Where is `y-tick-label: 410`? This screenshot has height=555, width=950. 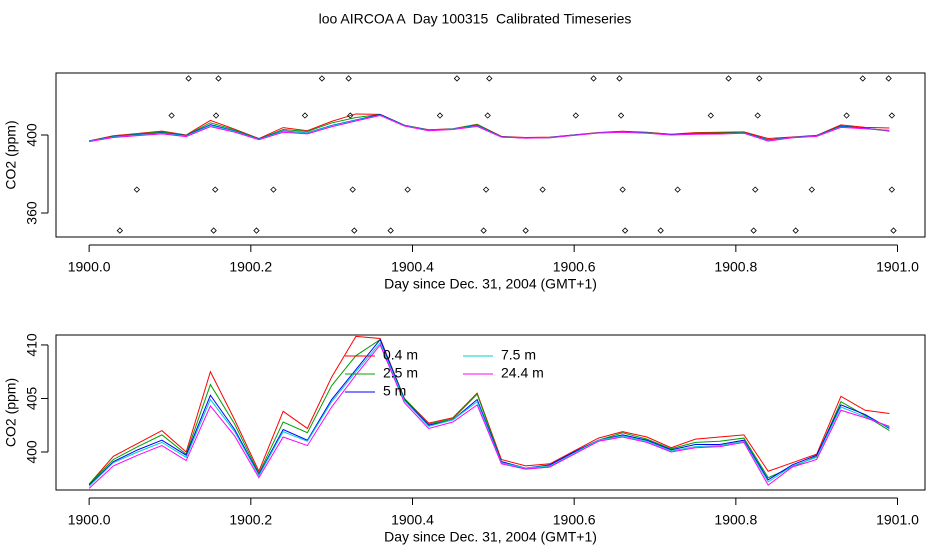
y-tick-label: 410 is located at coordinates (32, 345).